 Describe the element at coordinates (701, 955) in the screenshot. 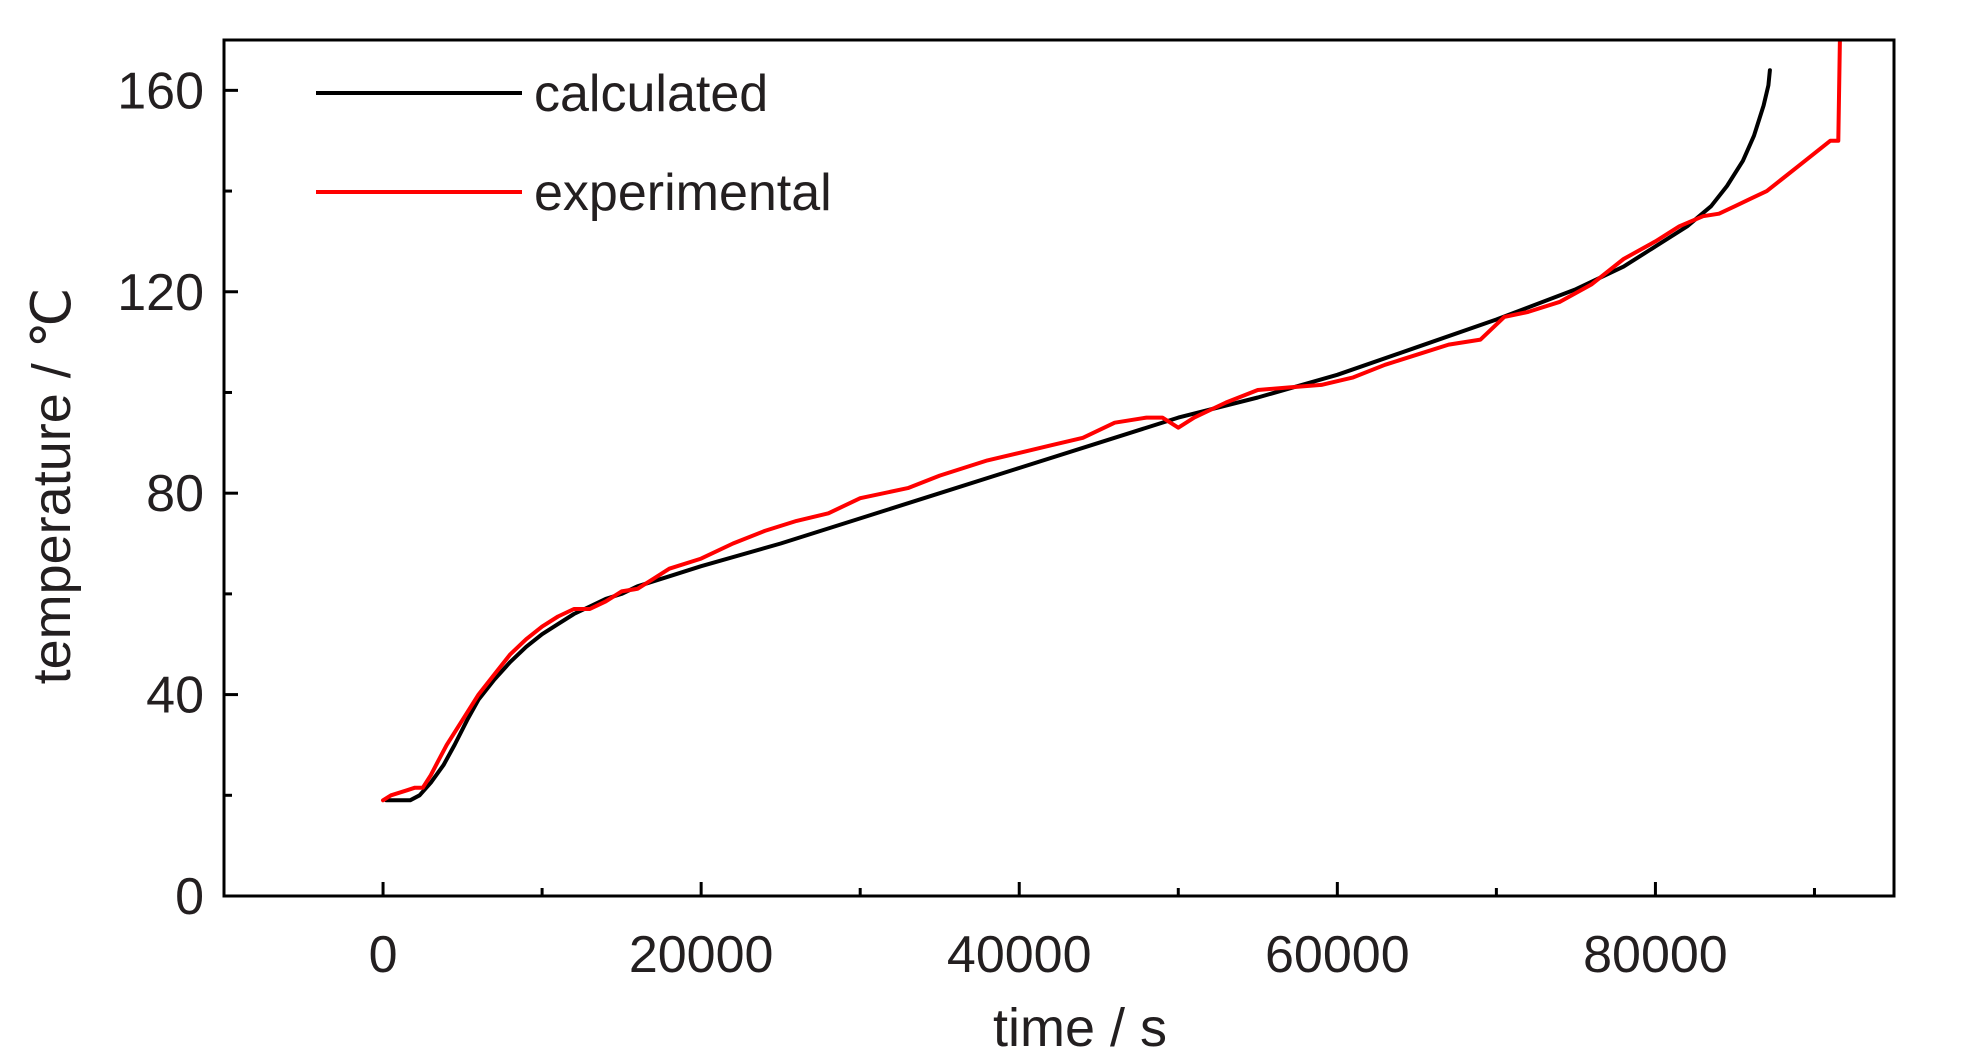

I see `x-tick-label: 20000` at that location.